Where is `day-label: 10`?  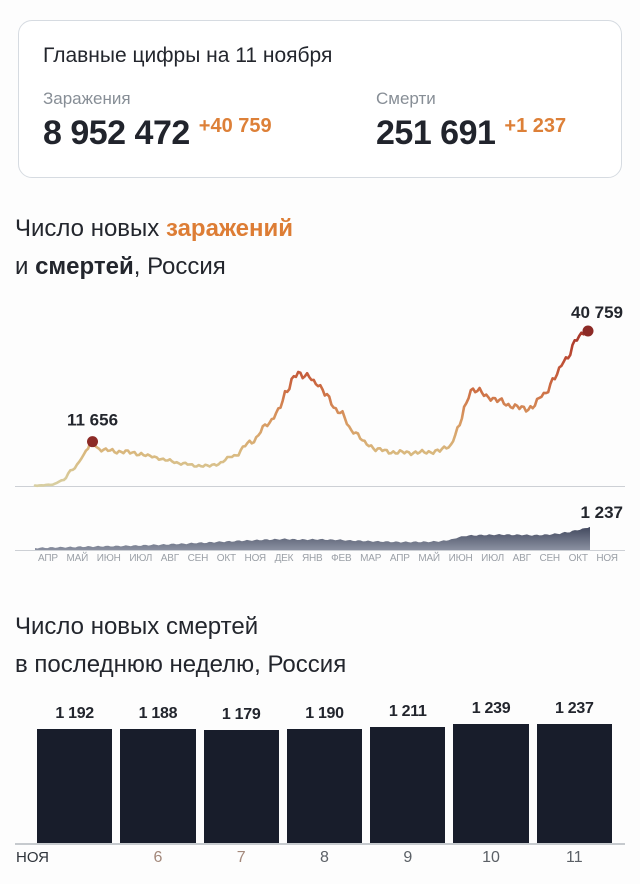
day-label: 10 is located at coordinates (491, 857).